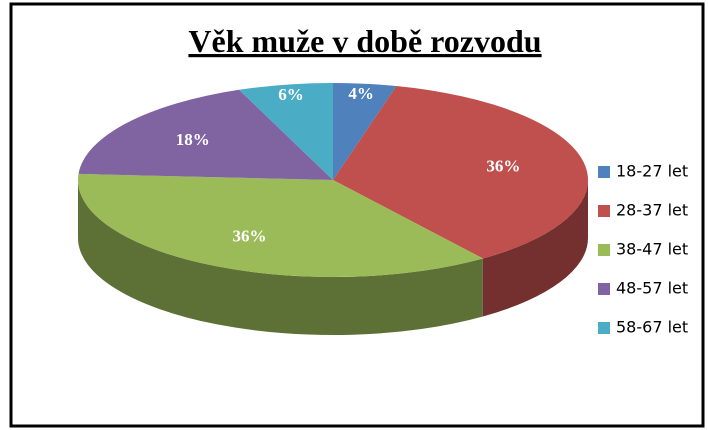 The image size is (708, 430). I want to click on data-label: 6%, so click(291, 94).